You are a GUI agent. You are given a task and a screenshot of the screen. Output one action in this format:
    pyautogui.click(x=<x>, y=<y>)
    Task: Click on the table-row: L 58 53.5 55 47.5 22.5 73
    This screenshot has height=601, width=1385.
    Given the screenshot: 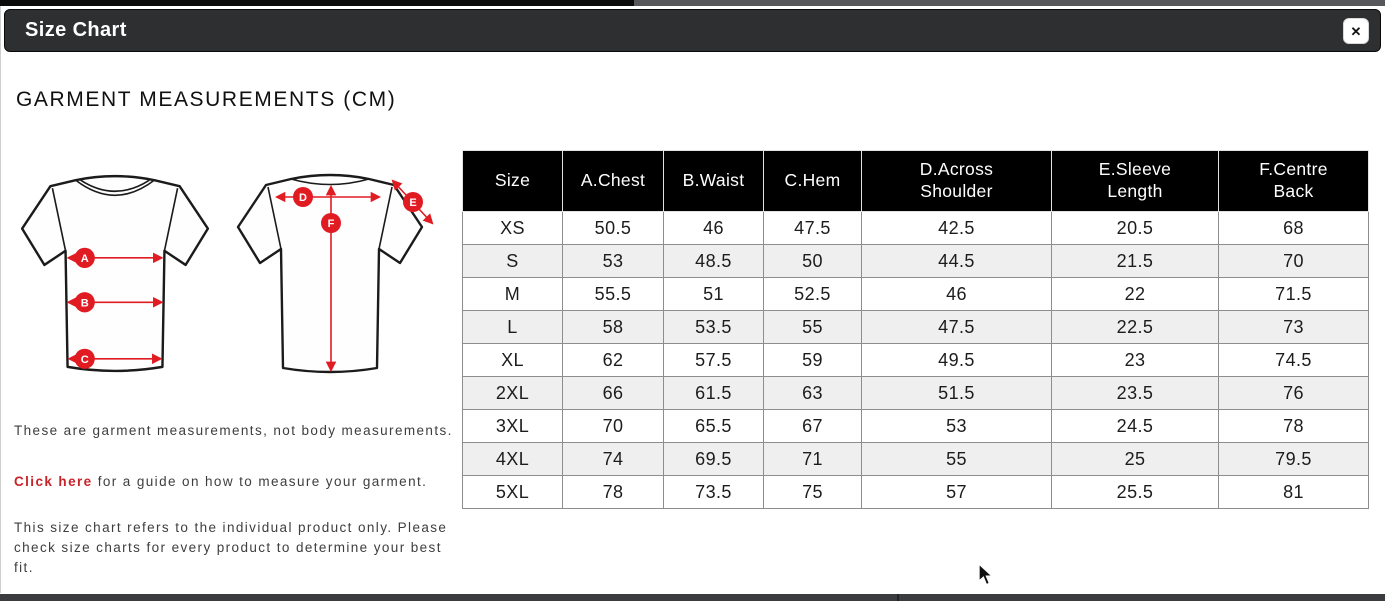 What is the action you would take?
    pyautogui.click(x=915, y=327)
    